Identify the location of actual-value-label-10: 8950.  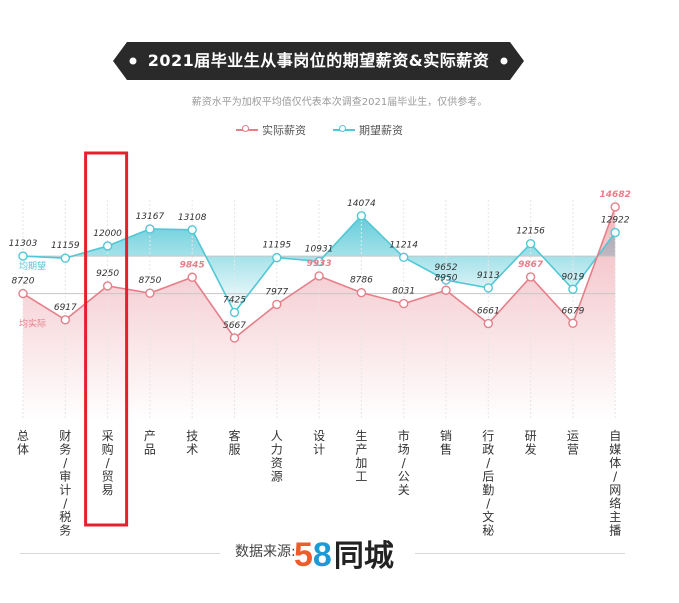
(446, 278).